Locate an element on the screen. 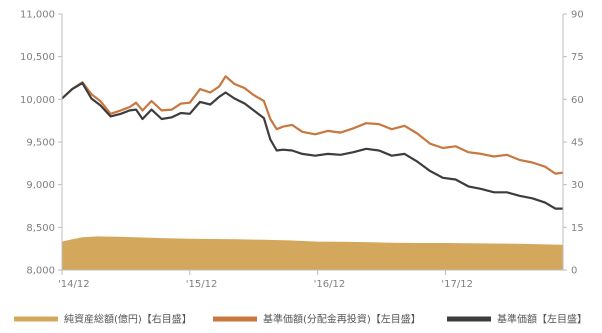 The image size is (602, 333). y-right-tick-label: 60 is located at coordinates (577, 100).